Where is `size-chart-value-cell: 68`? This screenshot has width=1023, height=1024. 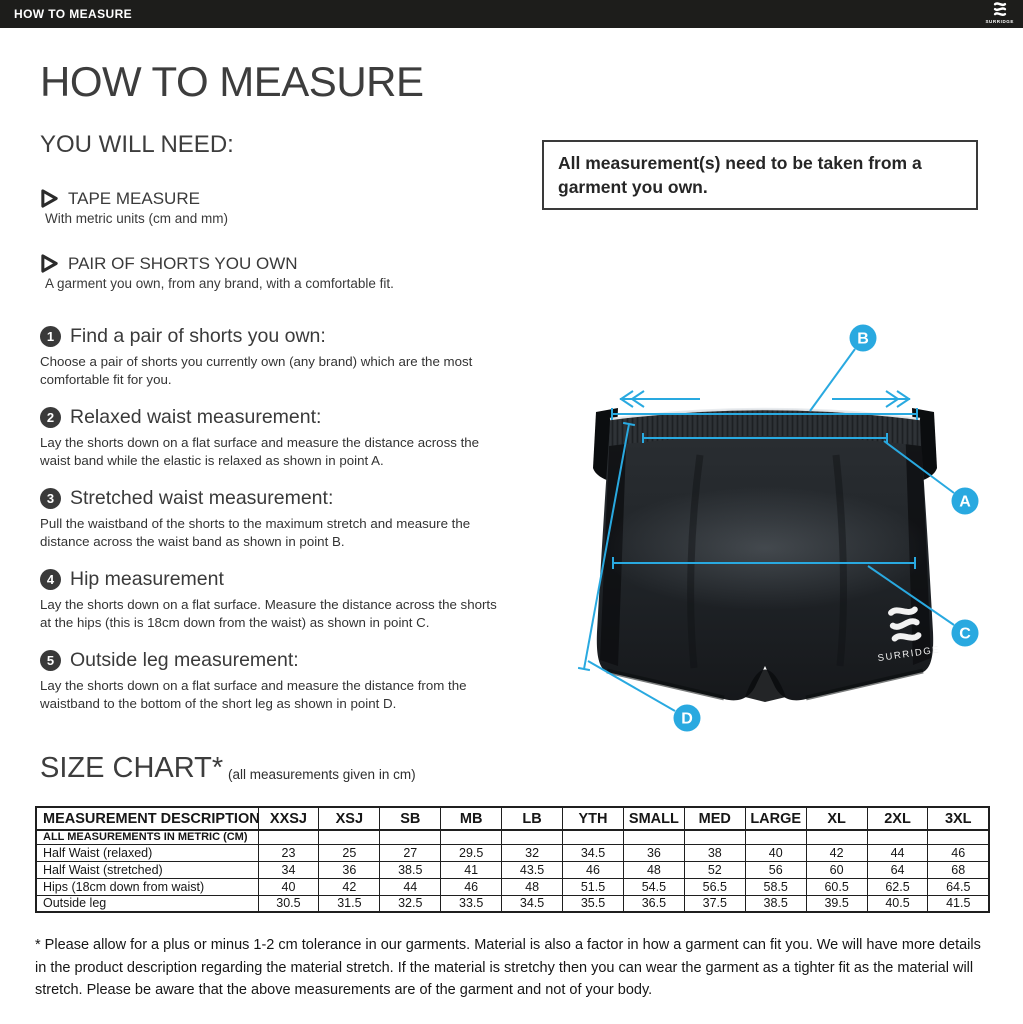
size-chart-value-cell: 68 is located at coordinates (958, 869).